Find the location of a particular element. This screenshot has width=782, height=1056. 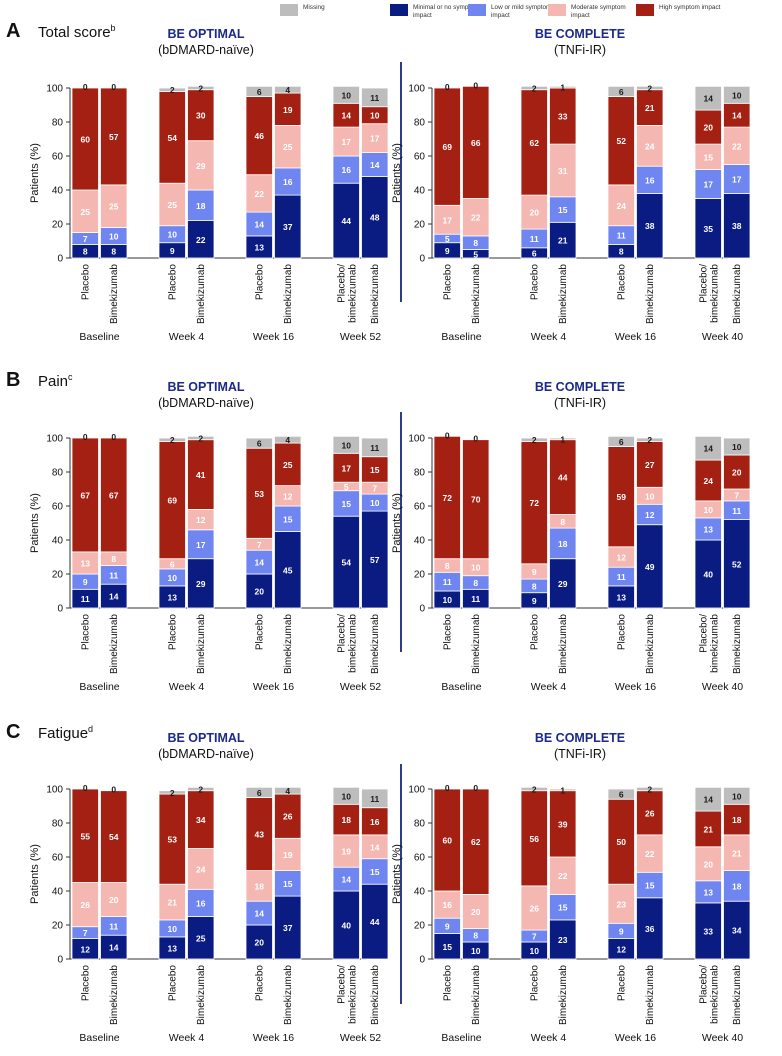

bar-value-label: 22 is located at coordinates (650, 854).